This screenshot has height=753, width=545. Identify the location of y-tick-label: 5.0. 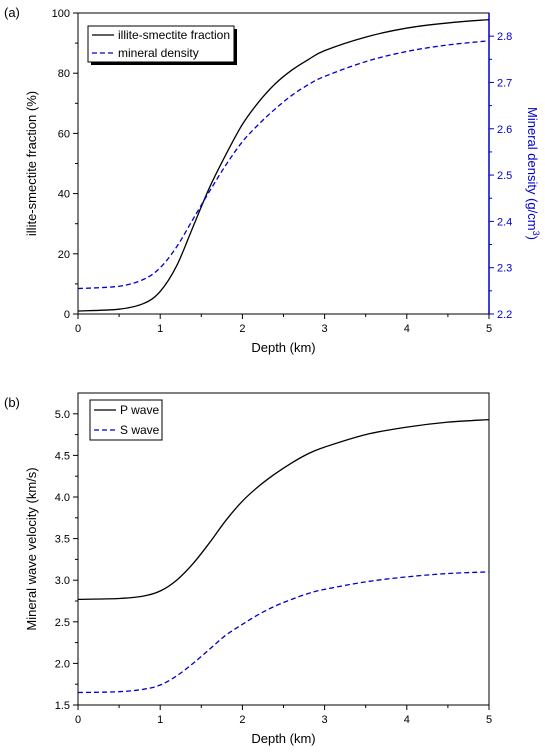
(62, 415).